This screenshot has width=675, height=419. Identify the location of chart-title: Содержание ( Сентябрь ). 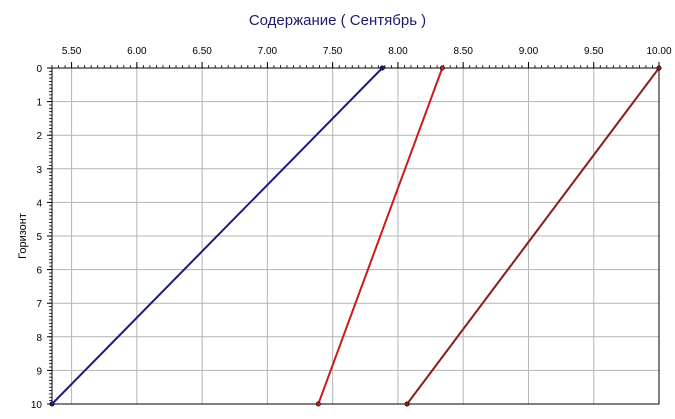
(337, 20).